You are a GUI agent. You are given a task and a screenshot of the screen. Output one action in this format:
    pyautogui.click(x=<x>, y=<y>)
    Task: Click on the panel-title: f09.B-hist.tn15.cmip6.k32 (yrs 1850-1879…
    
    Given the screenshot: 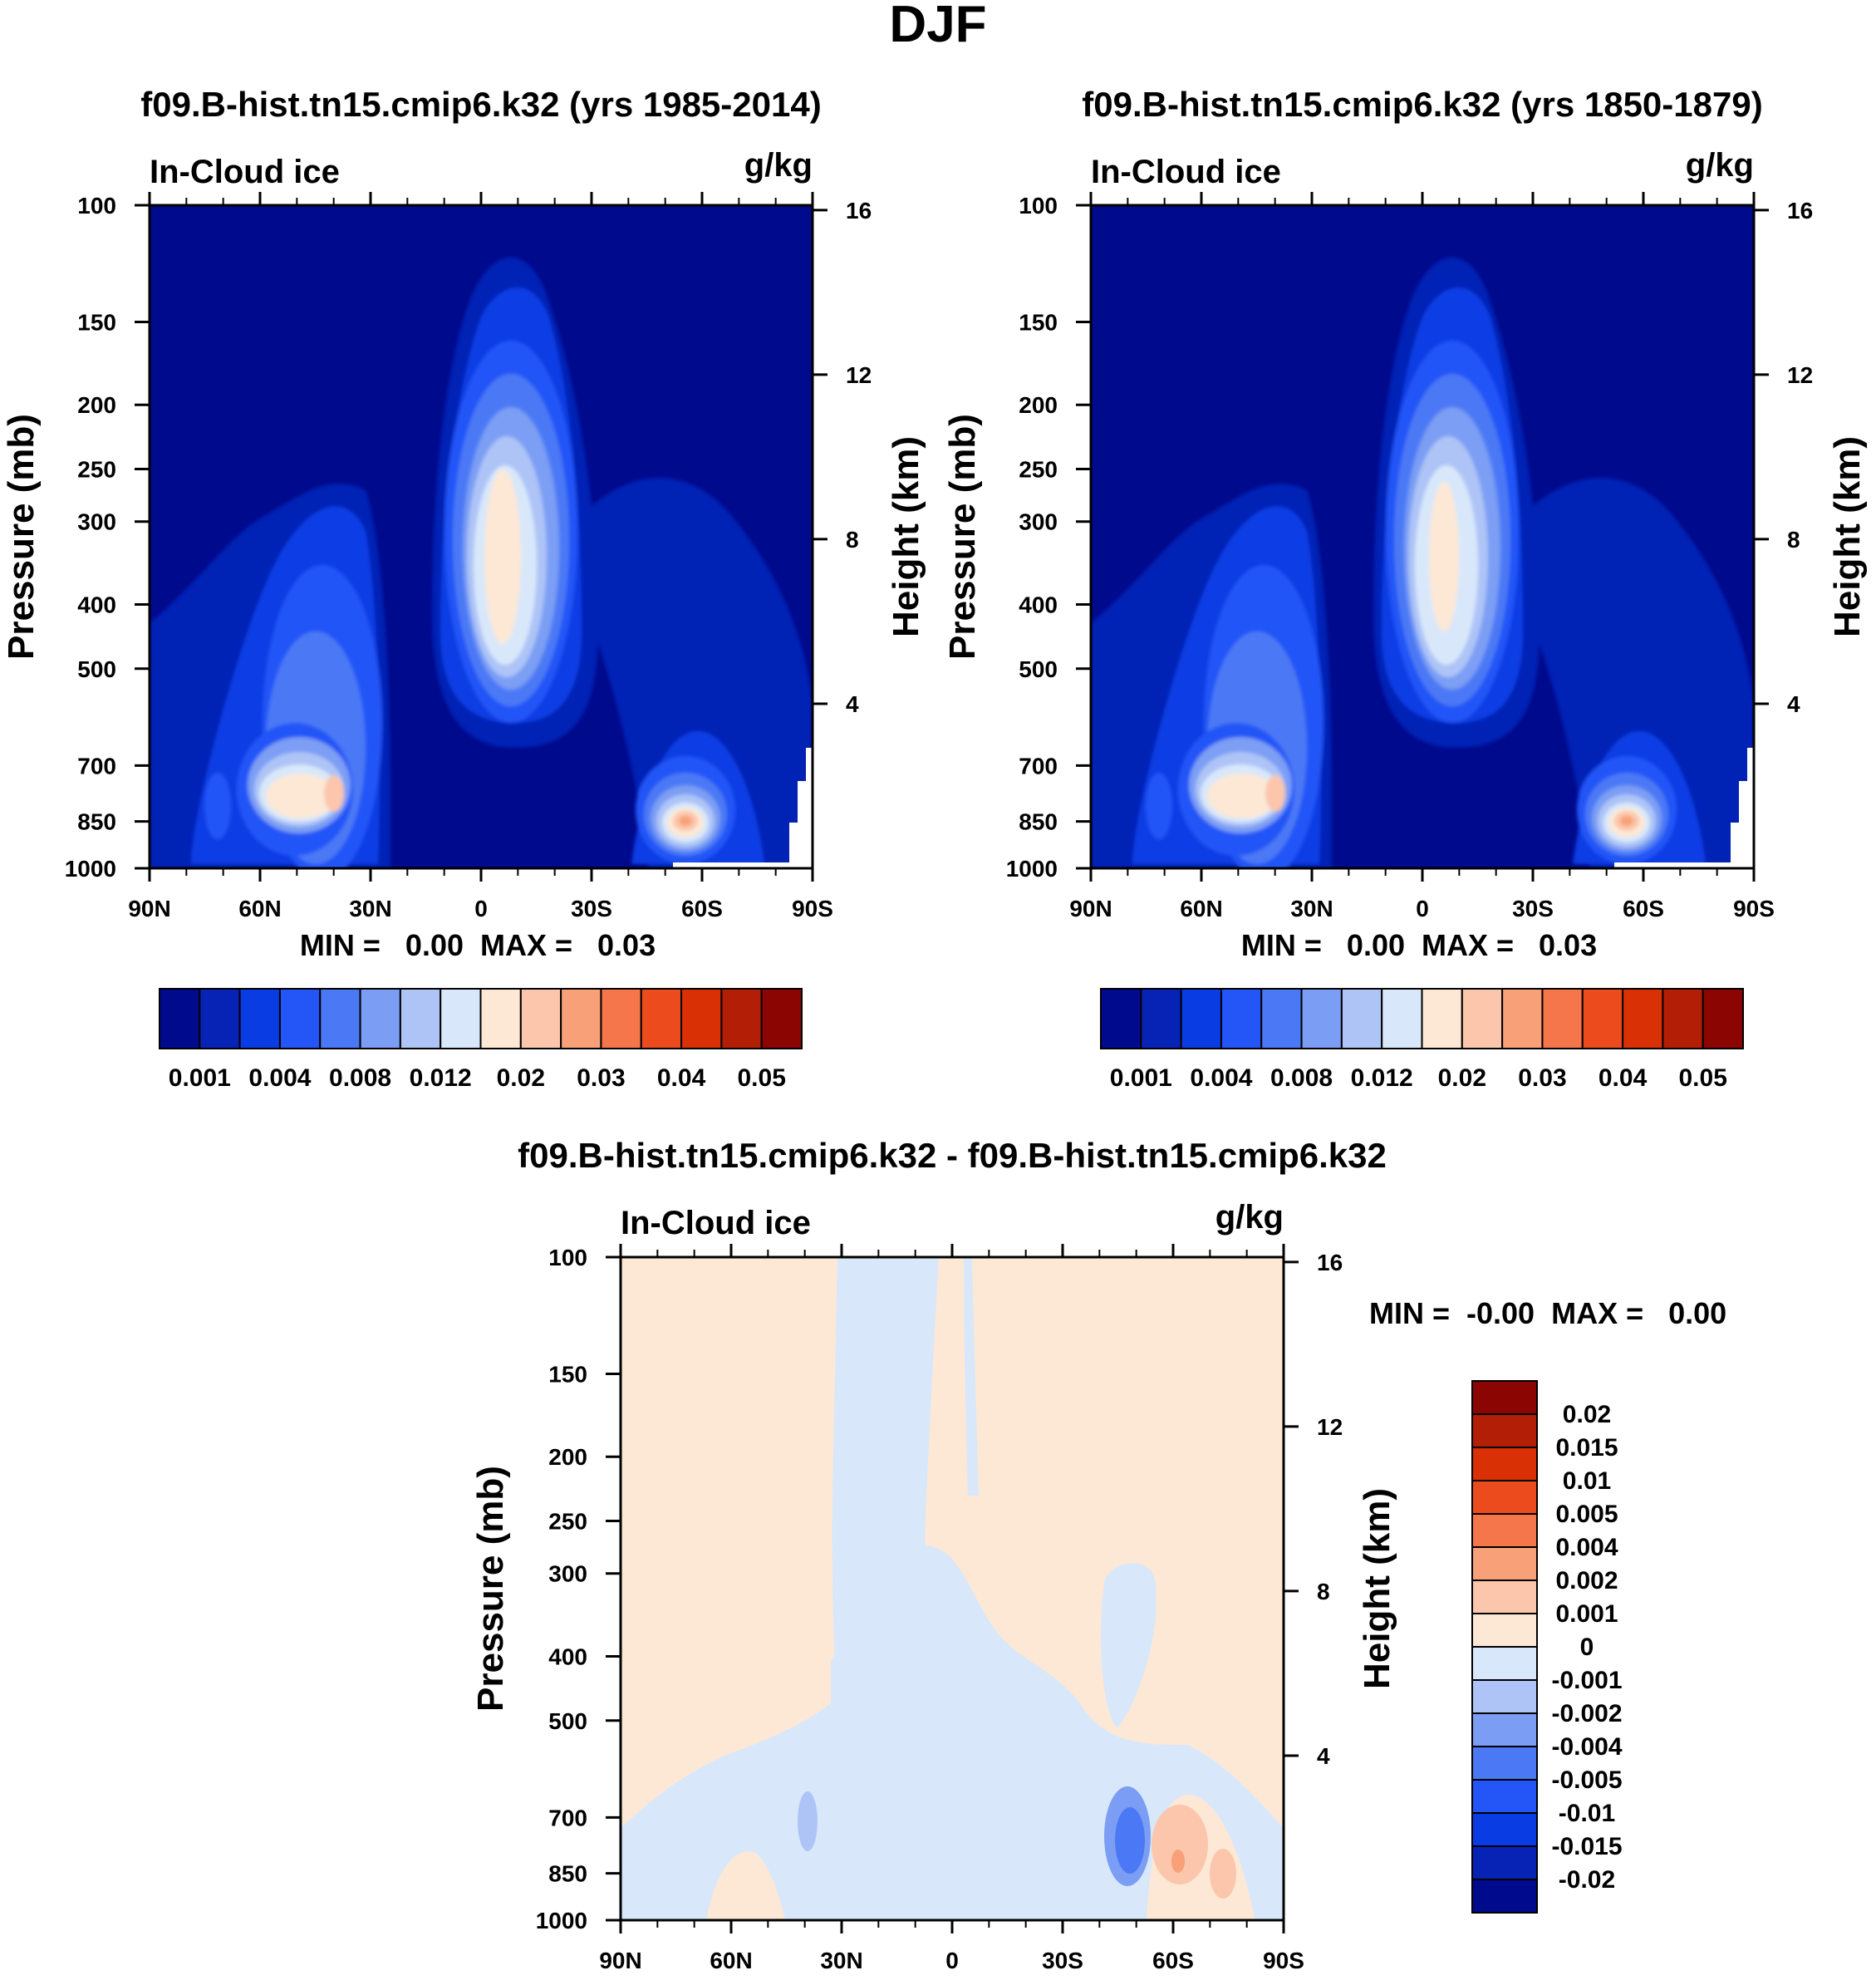 What is the action you would take?
    pyautogui.click(x=1422, y=104)
    